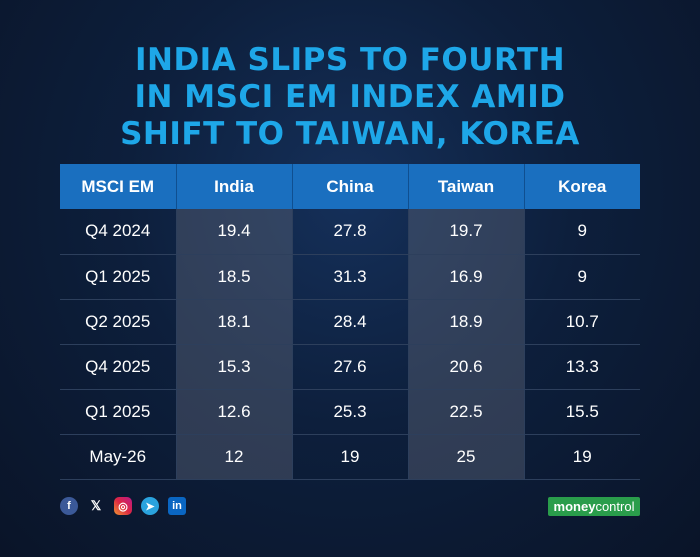 The image size is (700, 557). I want to click on title-line-2: IN MSCI EM INDEX AMID, so click(350, 97).